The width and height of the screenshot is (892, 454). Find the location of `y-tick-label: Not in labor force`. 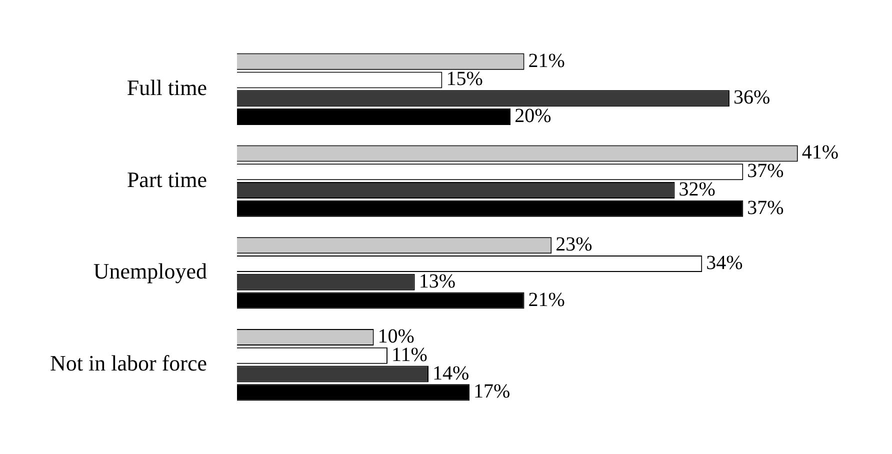

y-tick-label: Not in labor force is located at coordinates (128, 363).